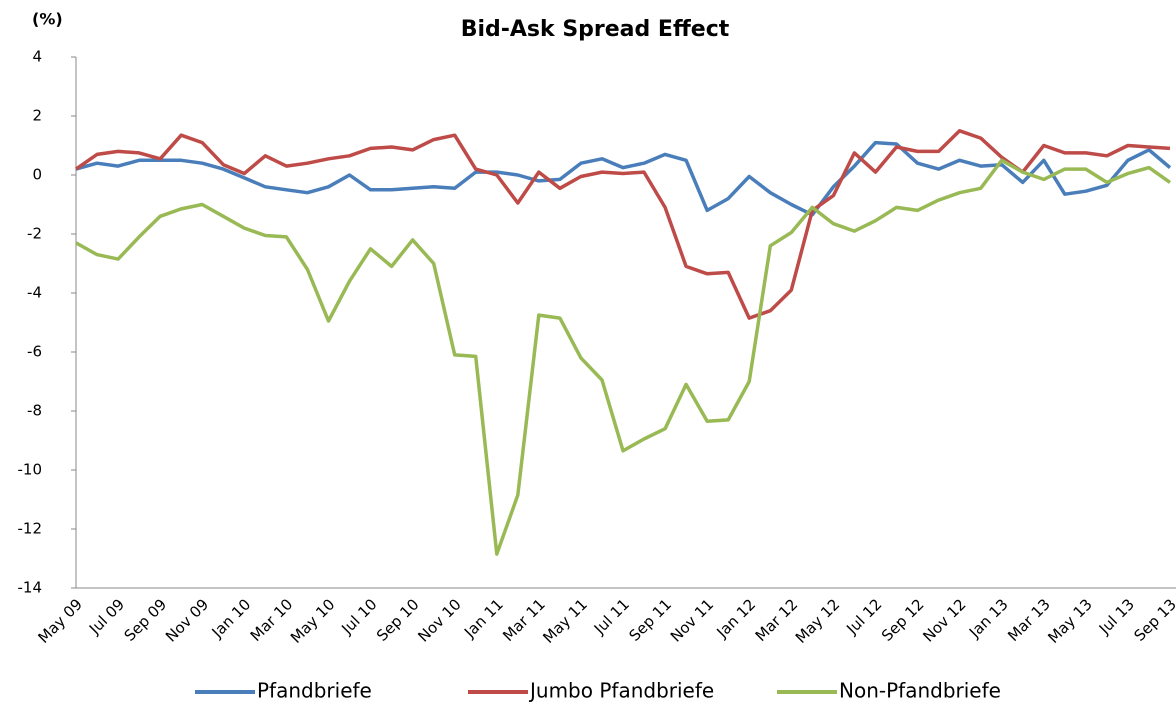  What do you see at coordinates (988, 618) in the screenshot?
I see `x-tick-label: Jan 13` at bounding box center [988, 618].